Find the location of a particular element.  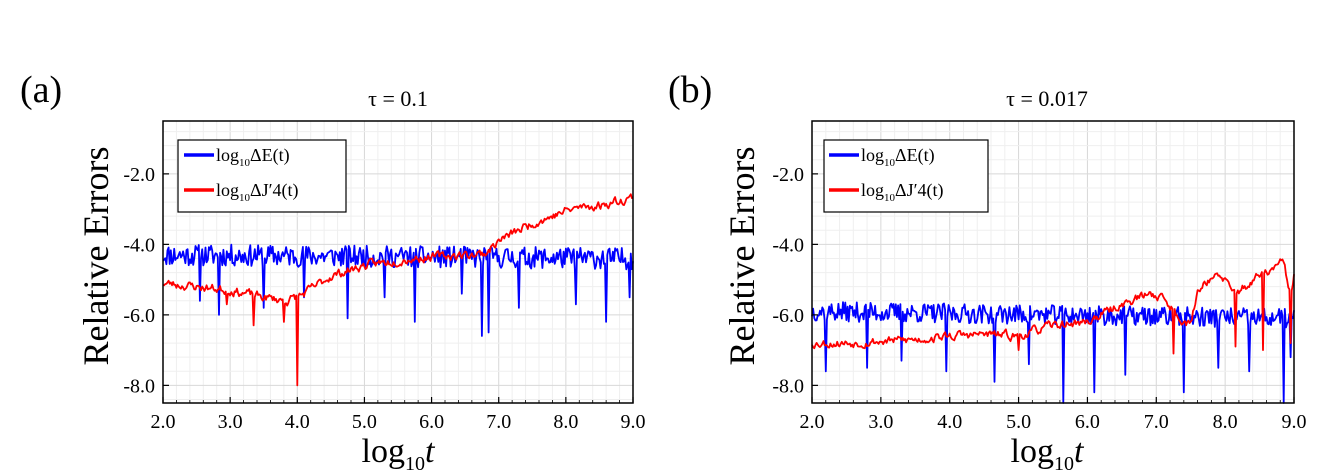

legend-b: log10ΔE(t) log10ΔJ′4(t) is located at coordinates (906, 176).